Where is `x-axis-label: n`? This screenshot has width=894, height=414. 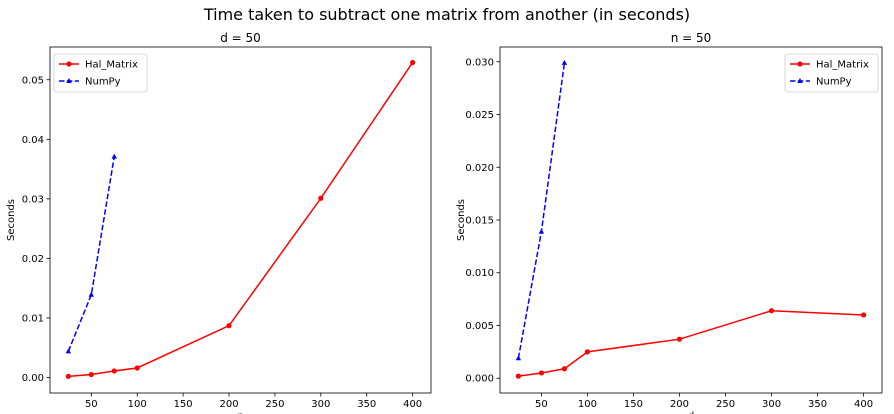
x-axis-label: n is located at coordinates (240, 412).